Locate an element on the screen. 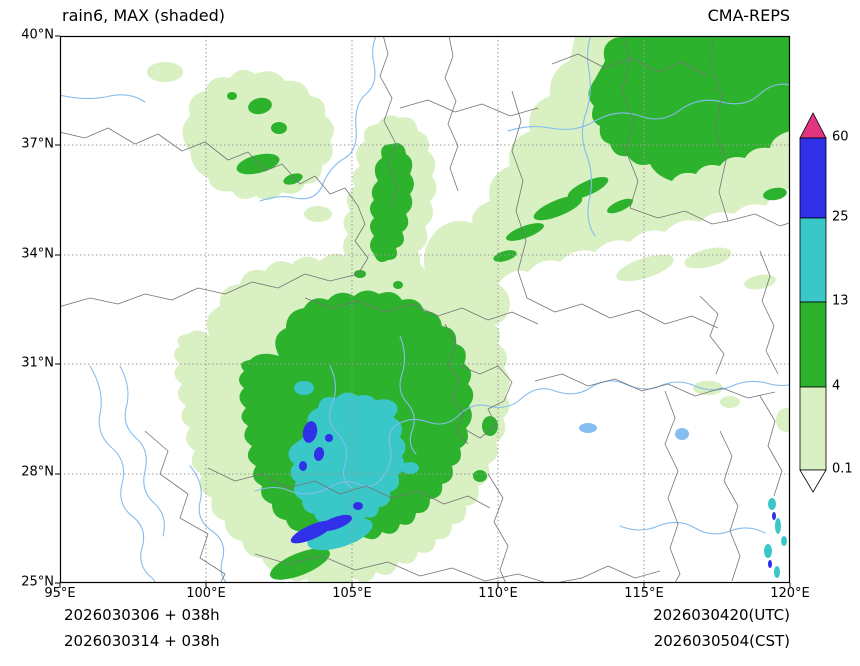  colorbar-under-arrow is located at coordinates (813, 481).